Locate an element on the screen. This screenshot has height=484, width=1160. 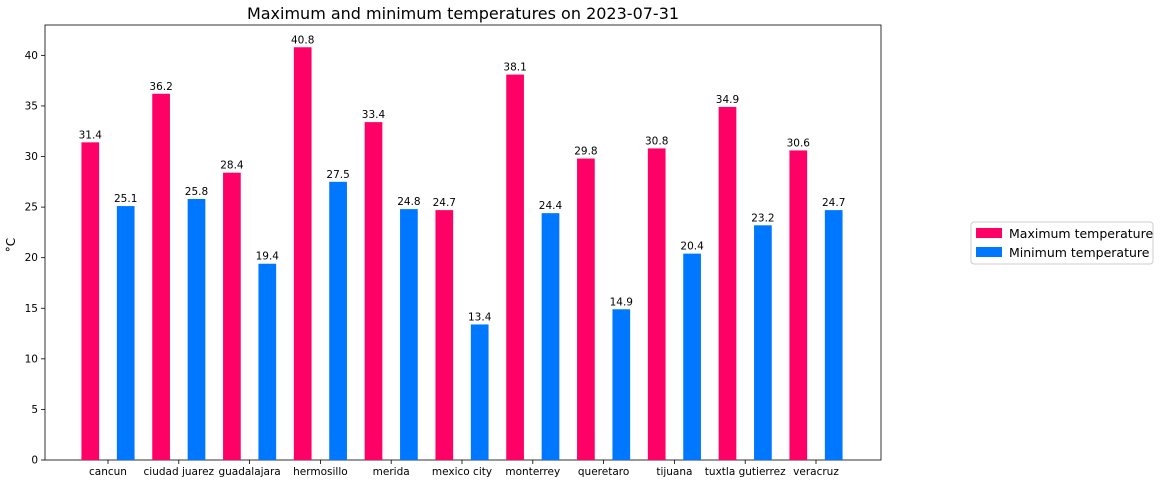
y-axis: 0 5 10 15 20 25 30 35 40 is located at coordinates (35, 258).